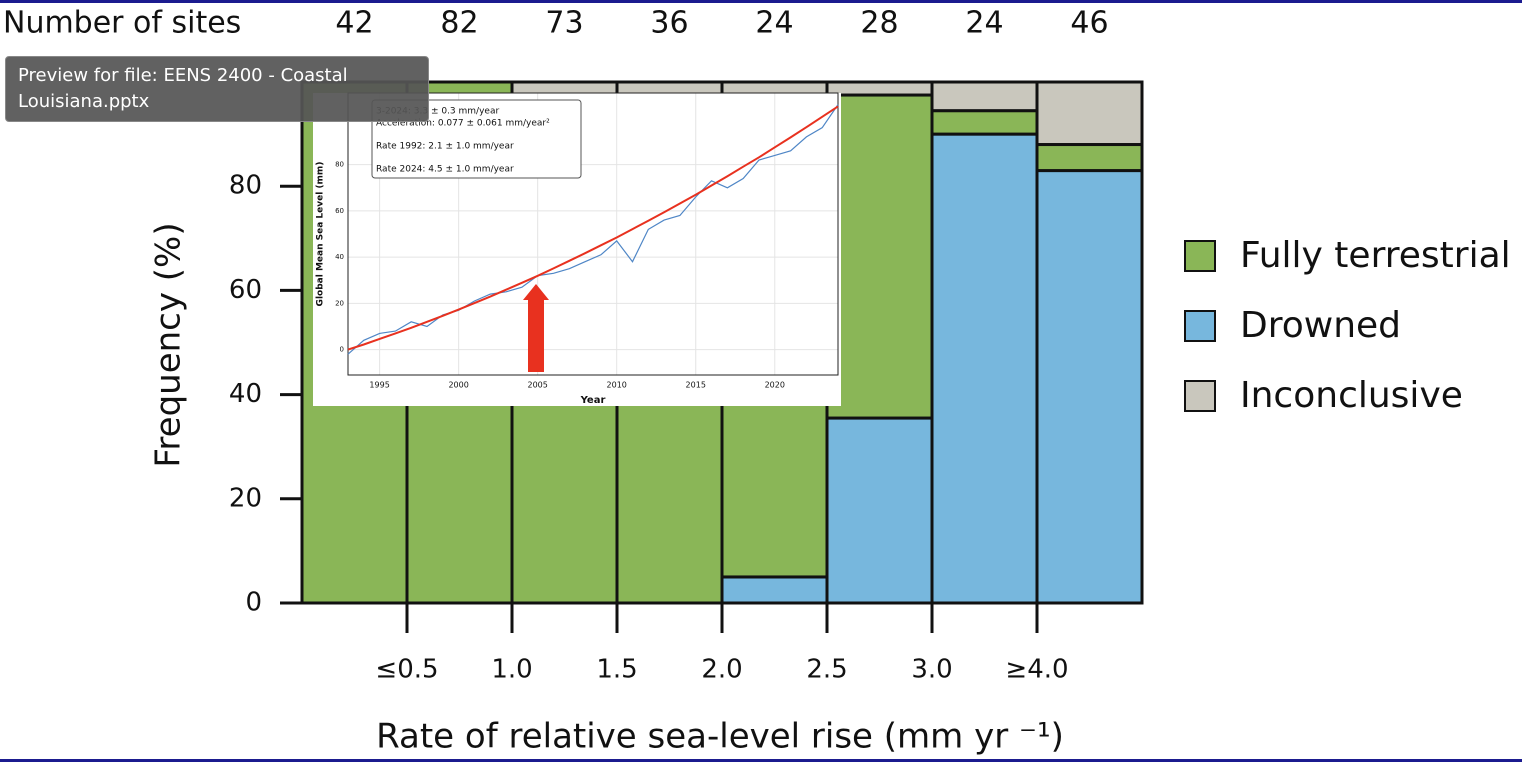 This screenshot has width=1522, height=762. What do you see at coordinates (458, 385) in the screenshot?
I see `x-tick-label: 2000` at bounding box center [458, 385].